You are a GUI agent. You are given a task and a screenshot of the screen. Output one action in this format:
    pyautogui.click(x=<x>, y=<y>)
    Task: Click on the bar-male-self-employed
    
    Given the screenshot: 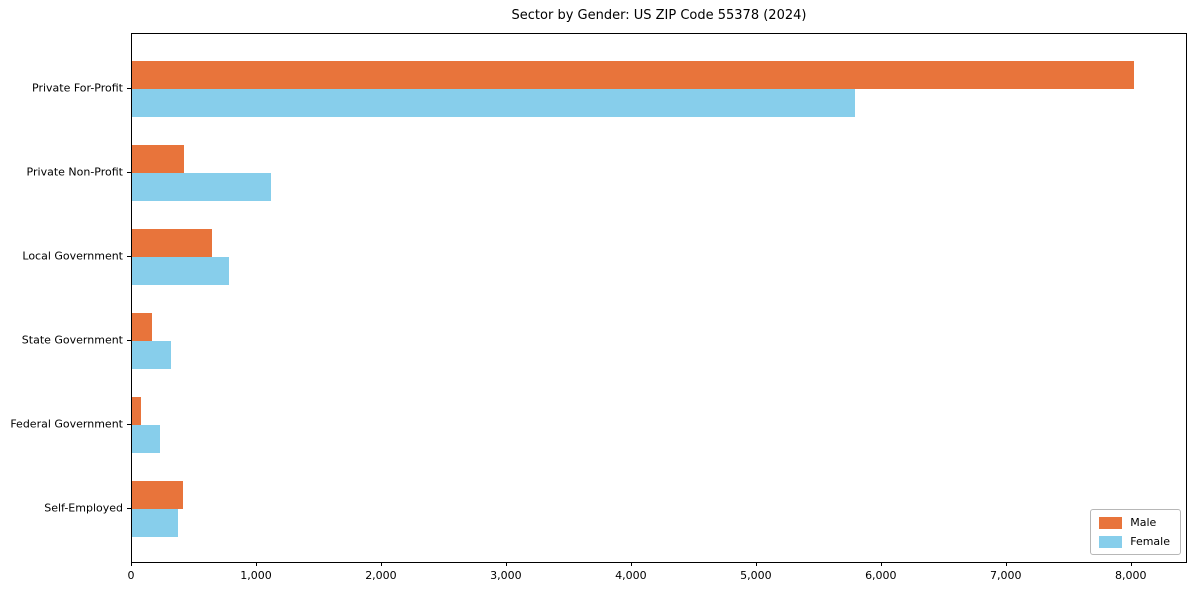 What is the action you would take?
    pyautogui.click(x=157, y=495)
    